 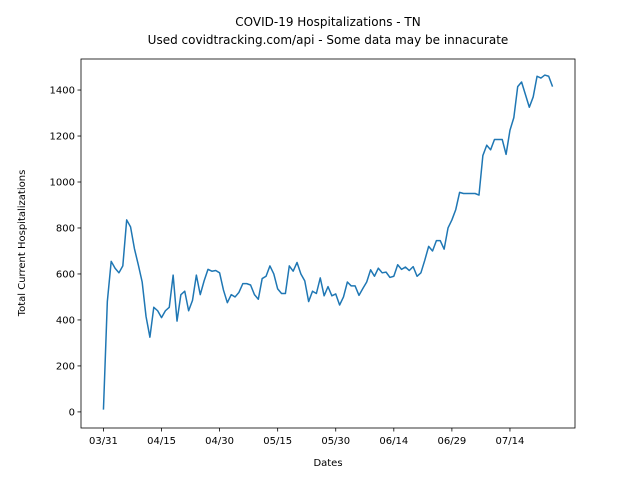 I want to click on x-tick-label: 04/30, so click(x=219, y=441).